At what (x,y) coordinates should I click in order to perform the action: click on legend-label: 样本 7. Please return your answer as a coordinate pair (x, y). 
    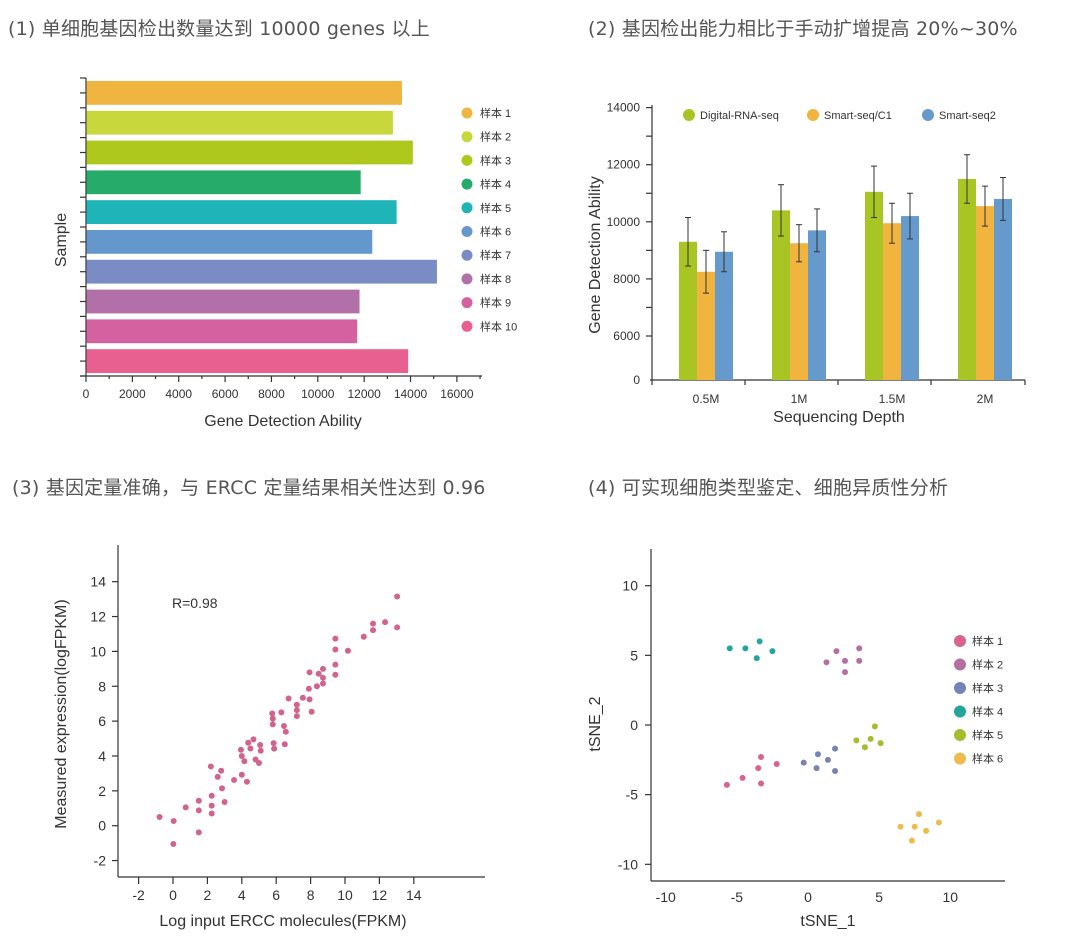
    Looking at the image, I should click on (495, 255).